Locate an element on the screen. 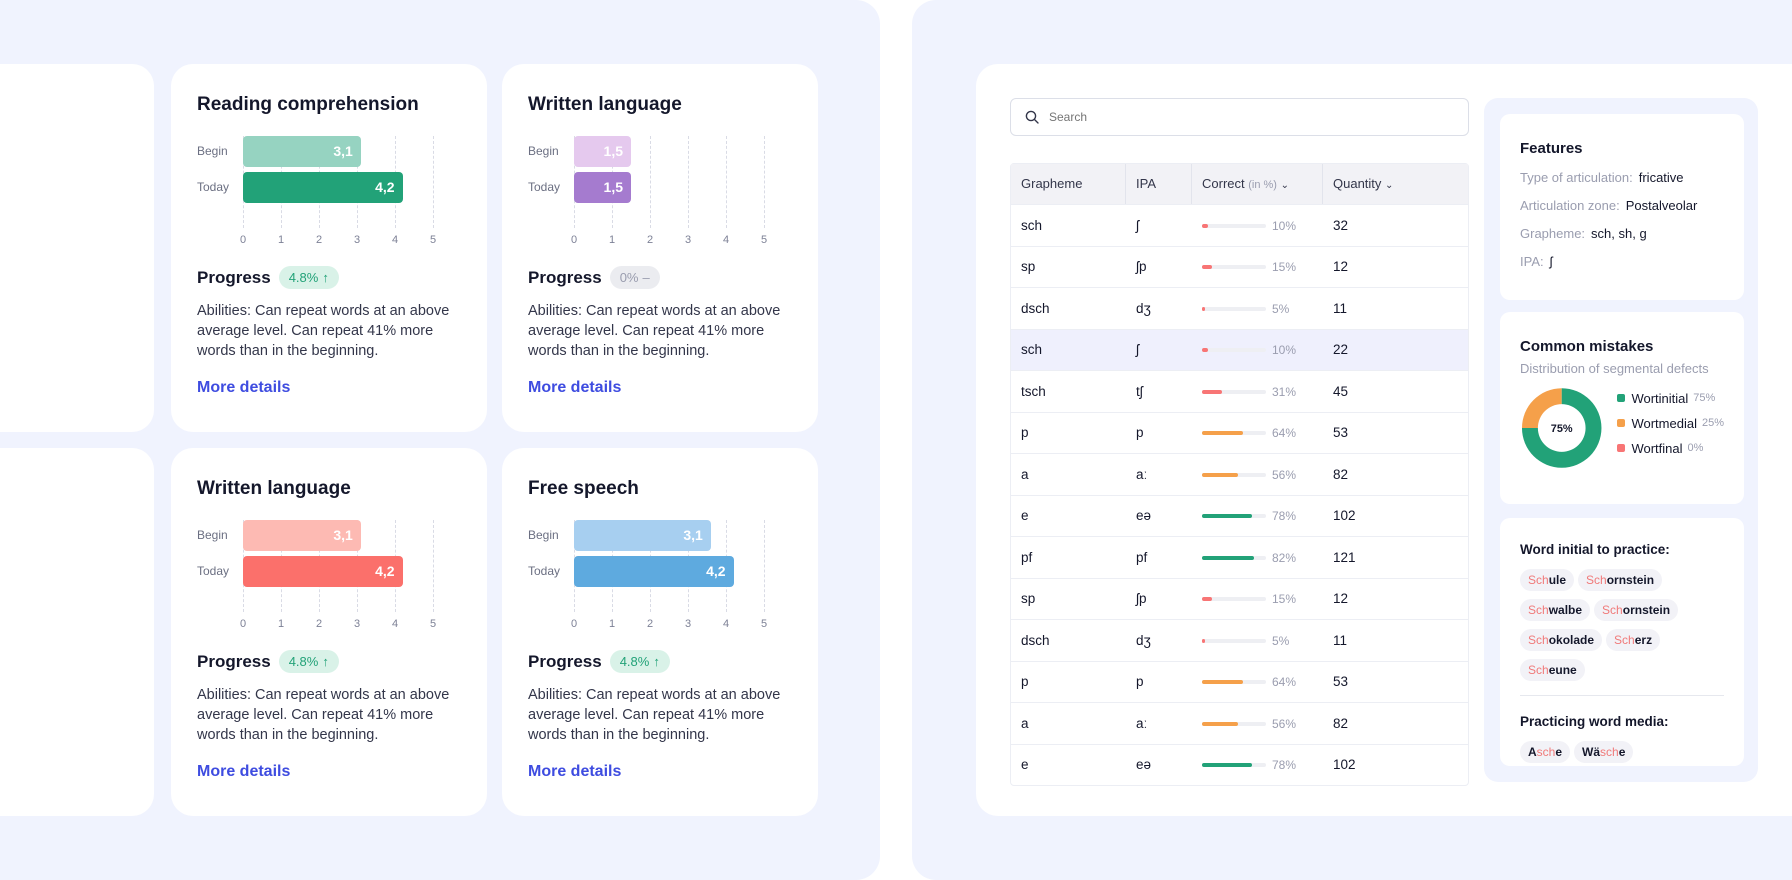  axis-tick-label: 1 is located at coordinates (612, 624).